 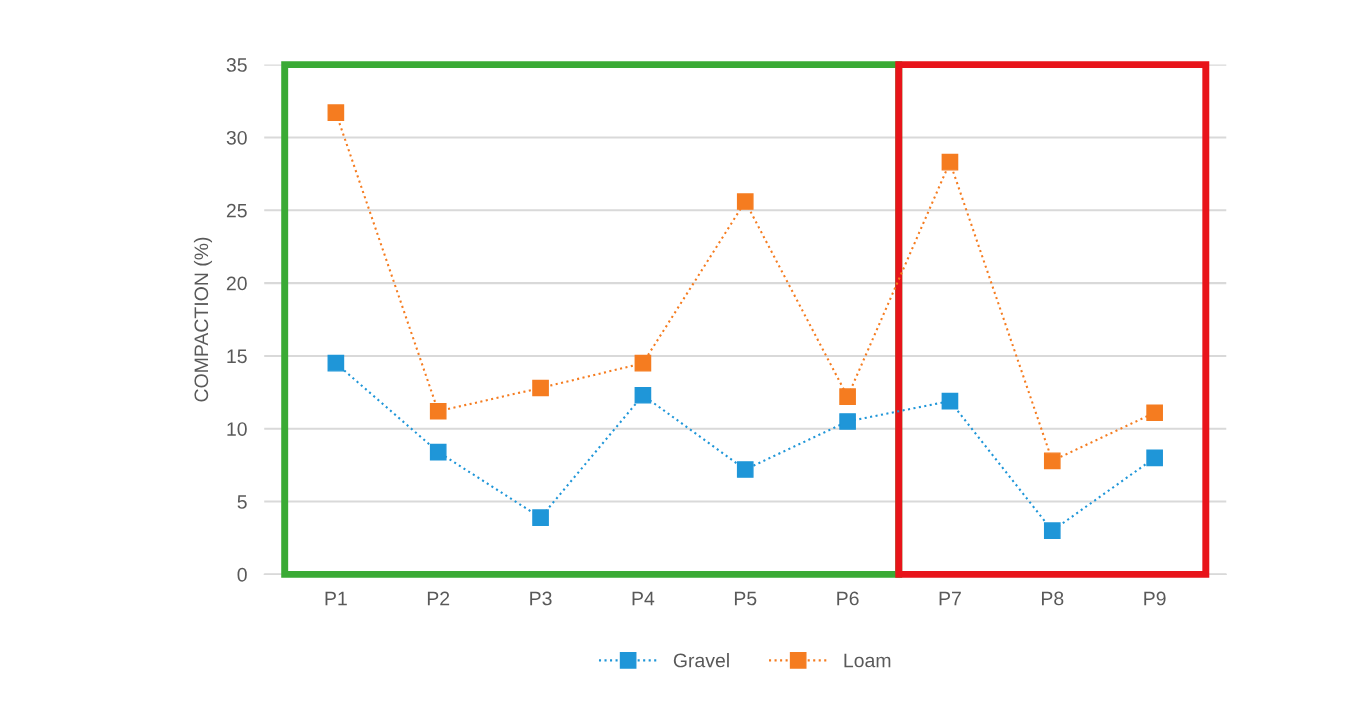 What do you see at coordinates (745, 598) in the screenshot?
I see `x-tick-label: P5` at bounding box center [745, 598].